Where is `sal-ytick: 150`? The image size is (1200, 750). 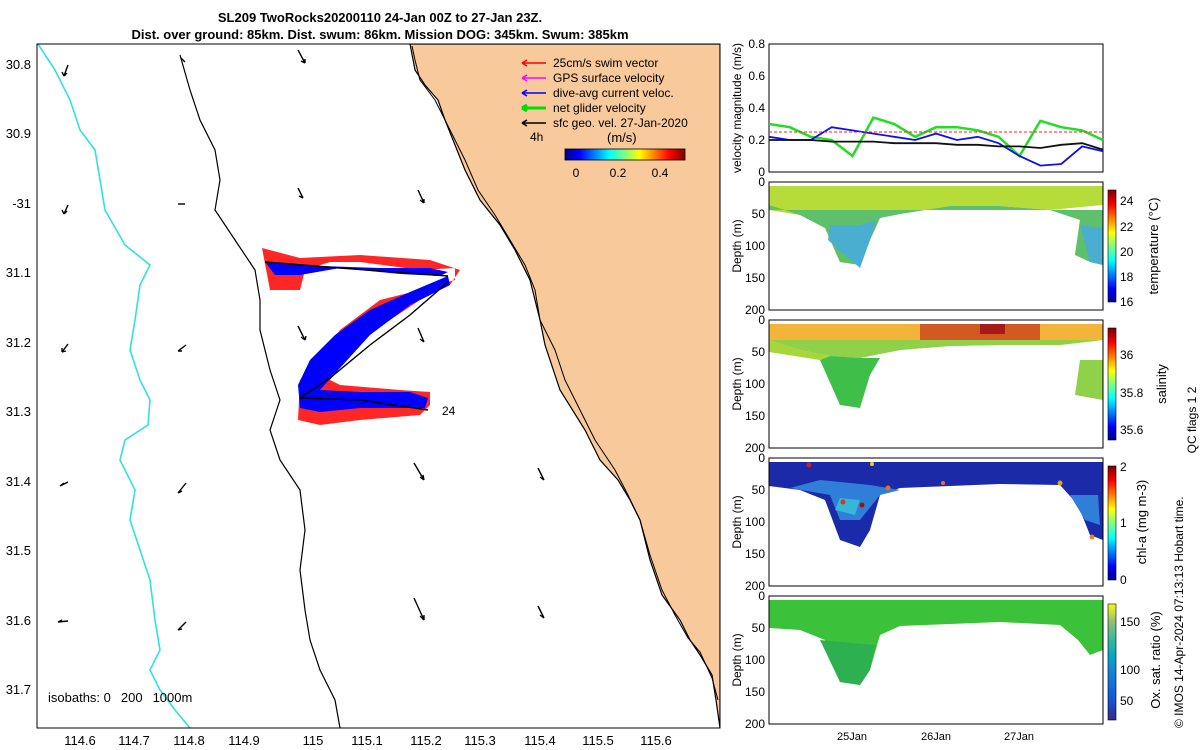 sal-ytick: 150 is located at coordinates (755, 416).